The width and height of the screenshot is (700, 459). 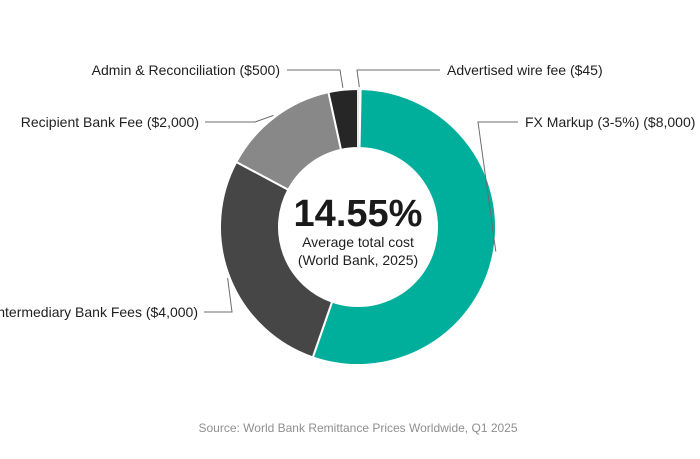 I want to click on center-subtitle-line1: Average total cost, so click(x=358, y=242).